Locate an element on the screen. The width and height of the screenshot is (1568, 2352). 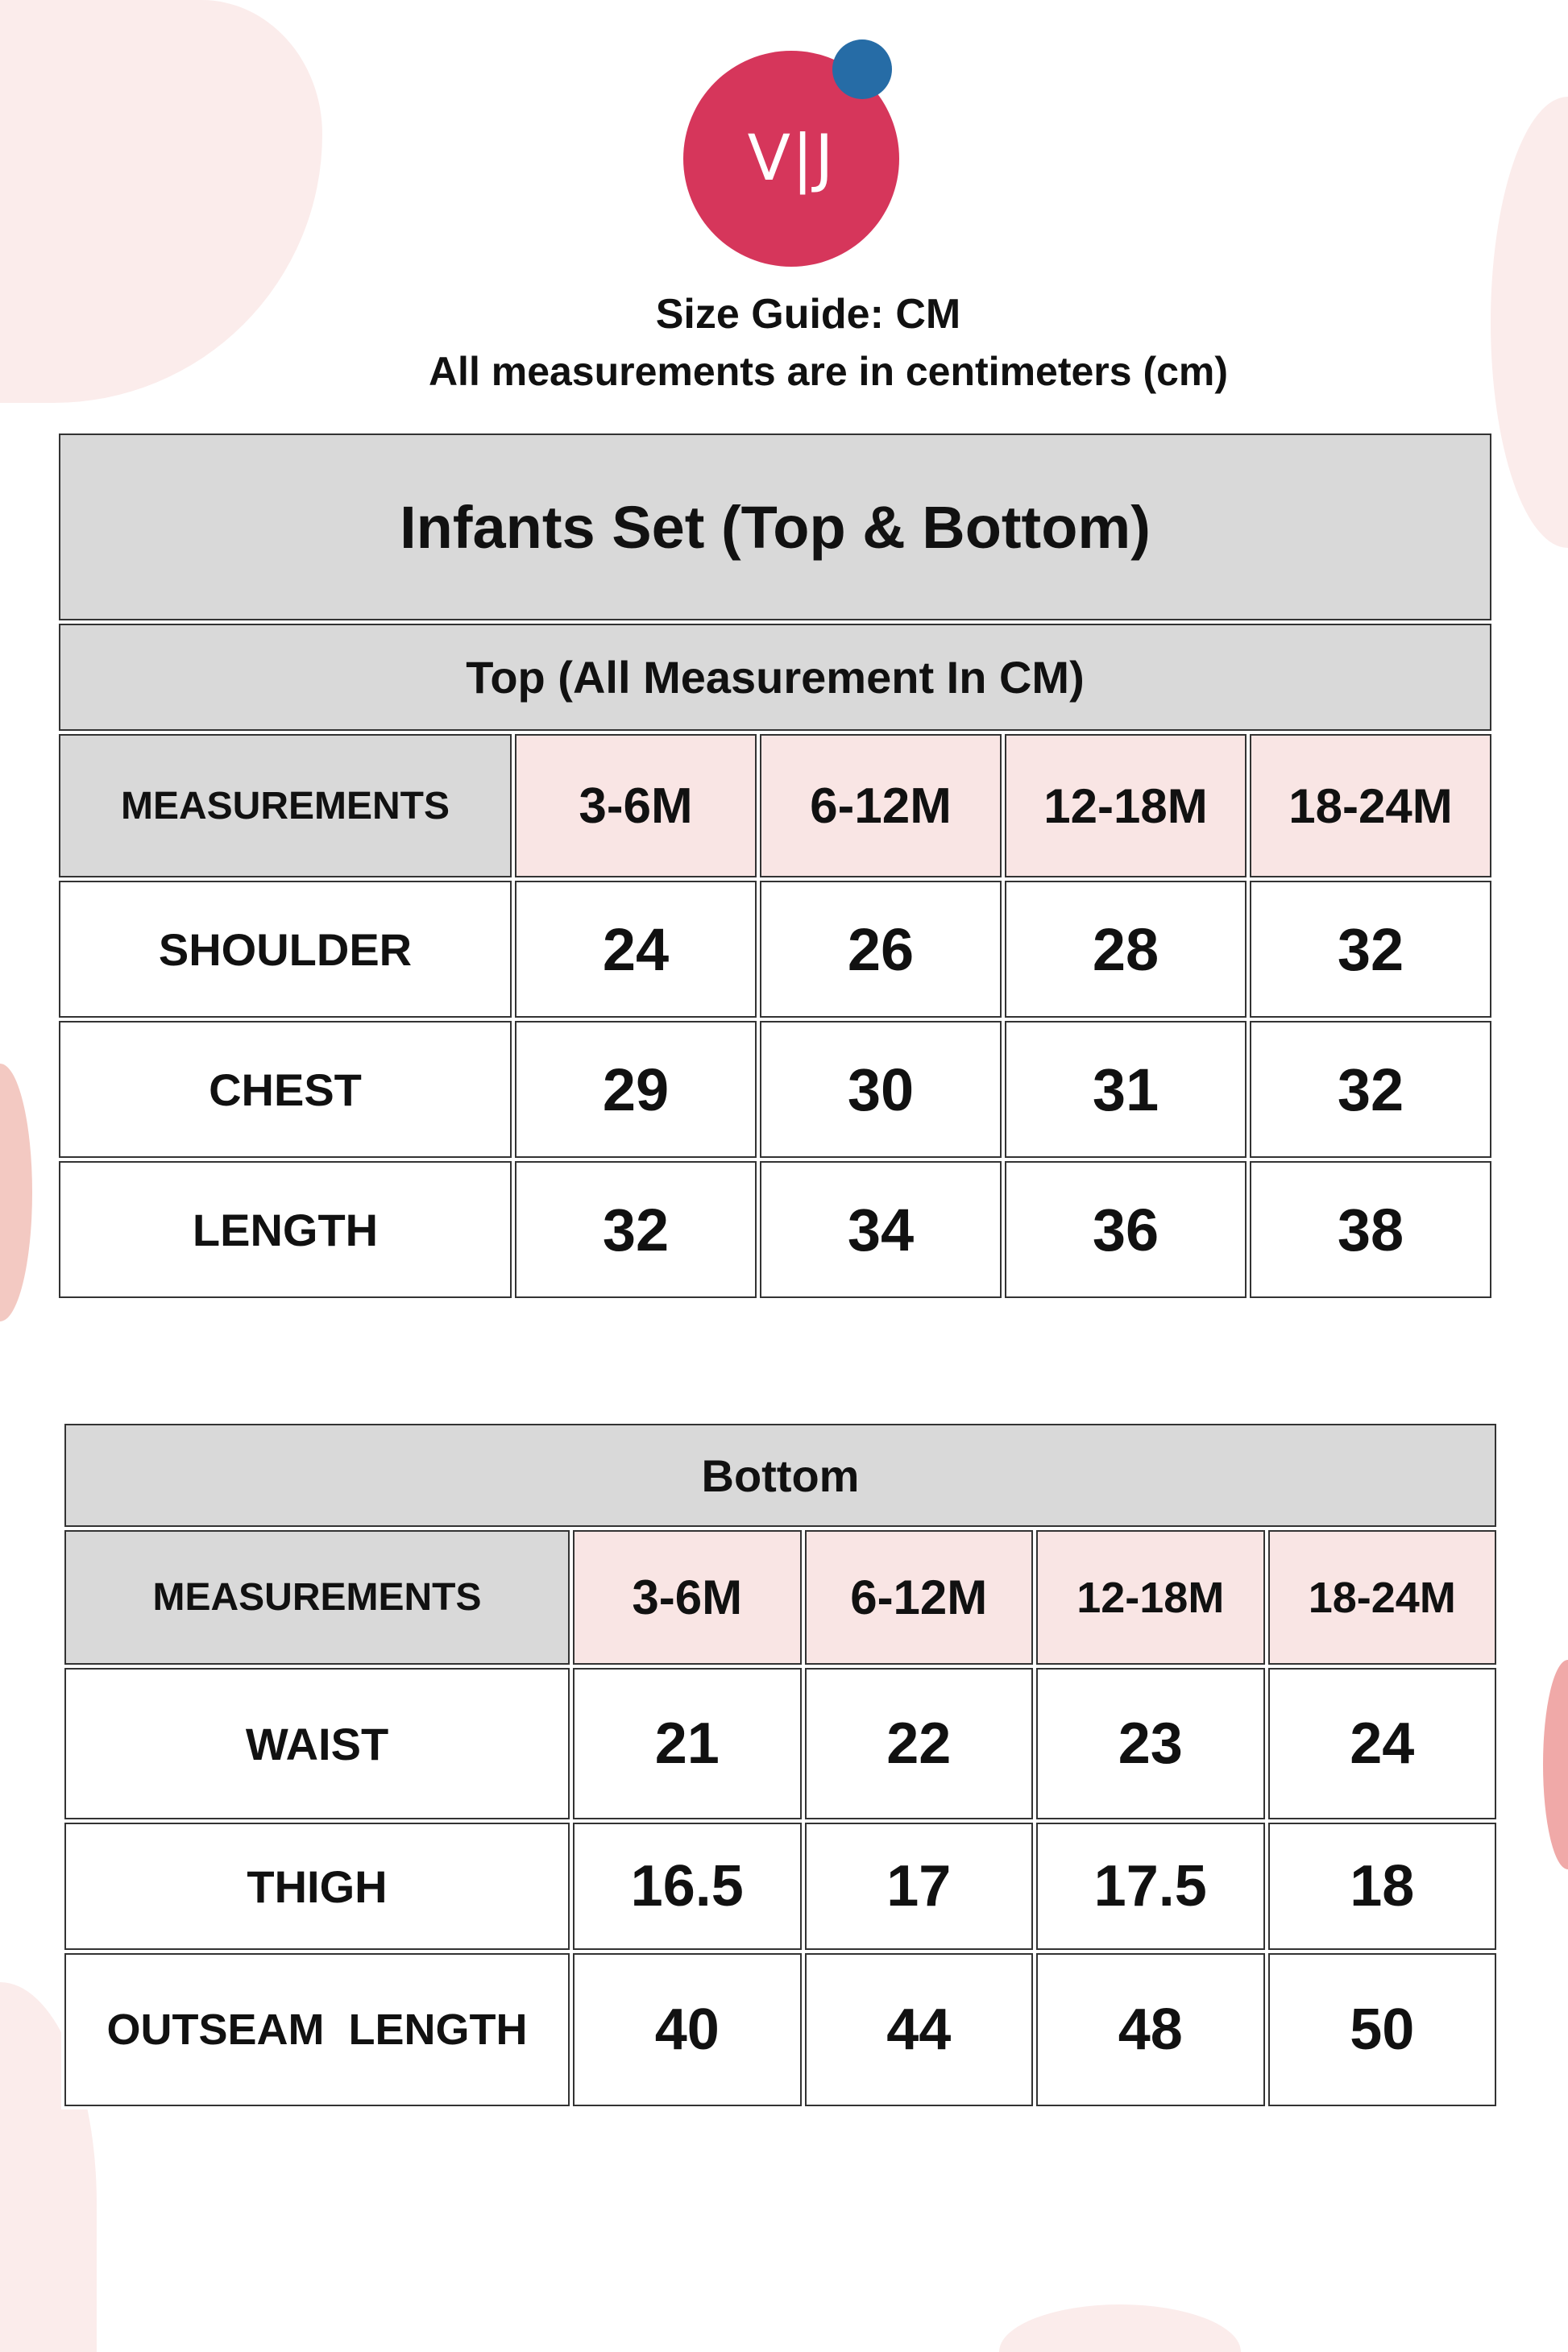
page-subtitle: All measurements are in centimeters (cm) is located at coordinates (829, 371).